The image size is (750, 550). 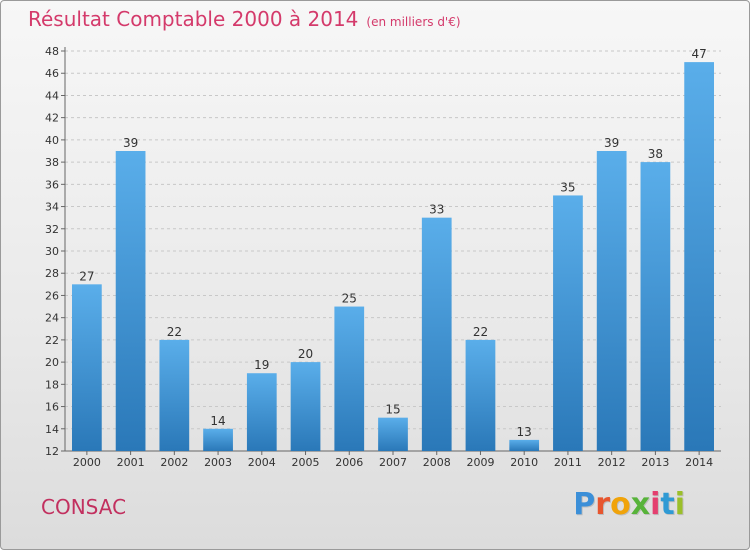 What do you see at coordinates (52, 318) in the screenshot?
I see `y-tick-label: 24` at bounding box center [52, 318].